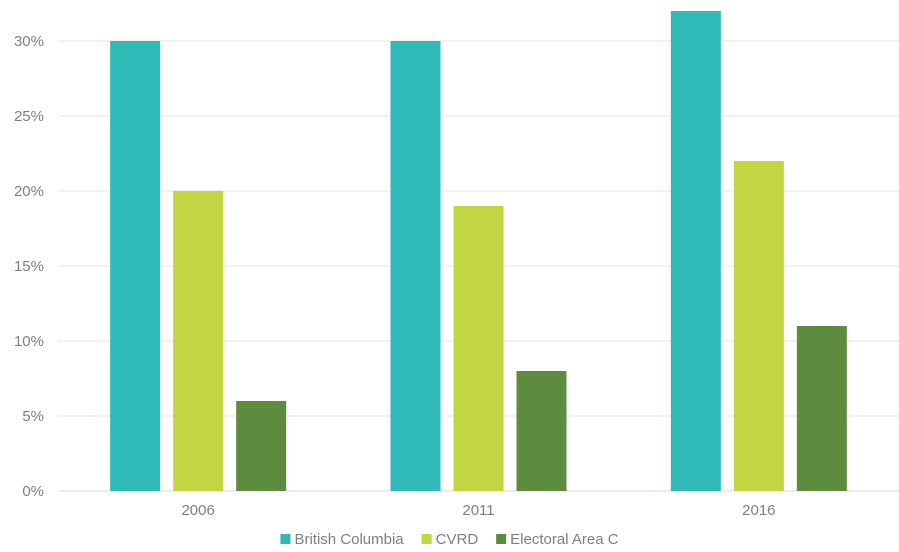 Image resolution: width=899 pixels, height=552 pixels. What do you see at coordinates (695, 251) in the screenshot?
I see `bar-british-columbia-2016` at bounding box center [695, 251].